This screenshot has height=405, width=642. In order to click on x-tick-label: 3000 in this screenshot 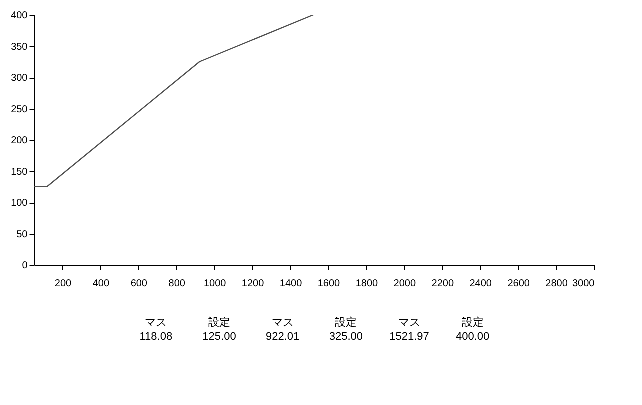, I will do `click(584, 284)`.